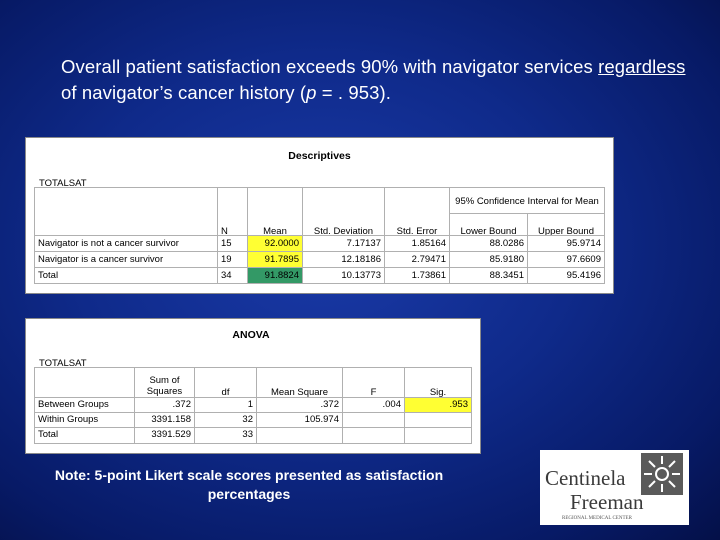 Image resolution: width=720 pixels, height=540 pixels. I want to click on desc-cell-sd: 10.13773, so click(344, 276).